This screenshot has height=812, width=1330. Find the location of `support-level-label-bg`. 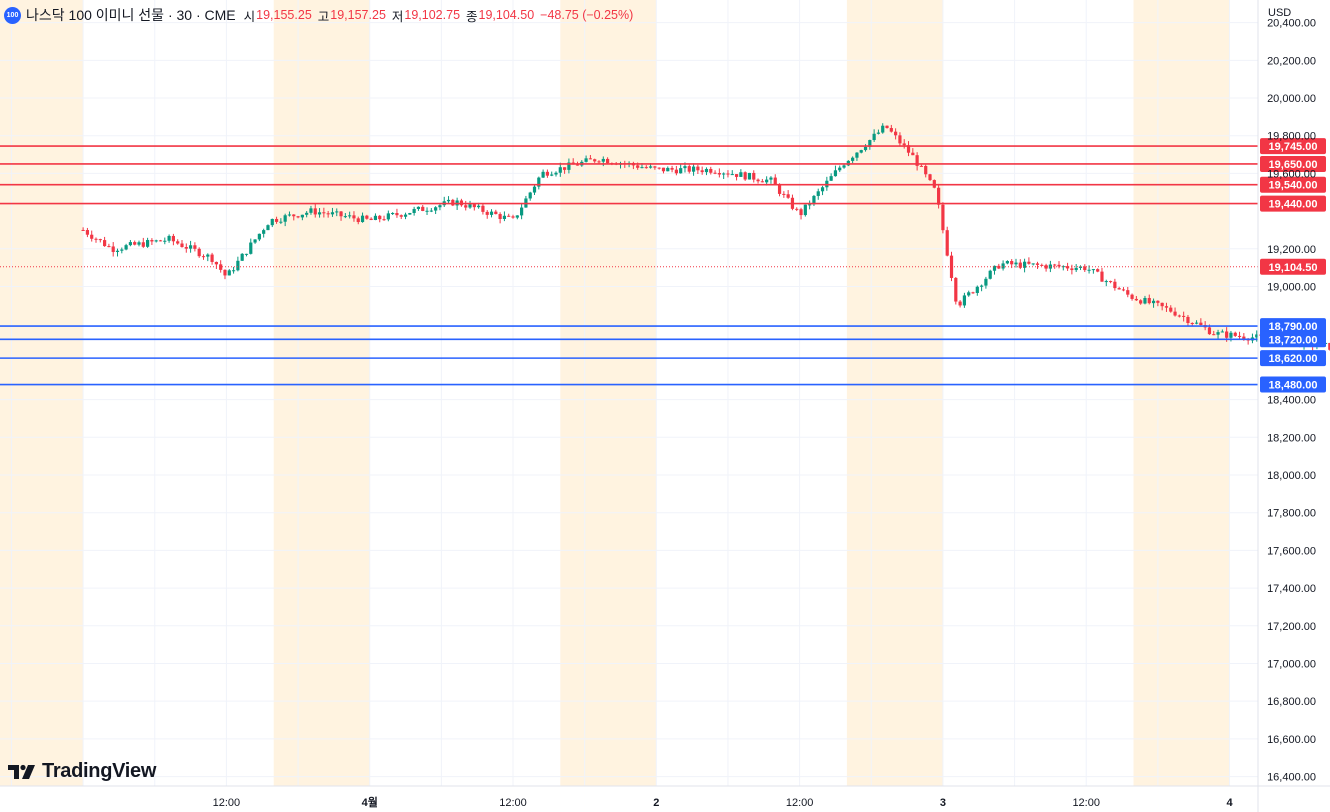

support-level-label-bg is located at coordinates (1293, 326).